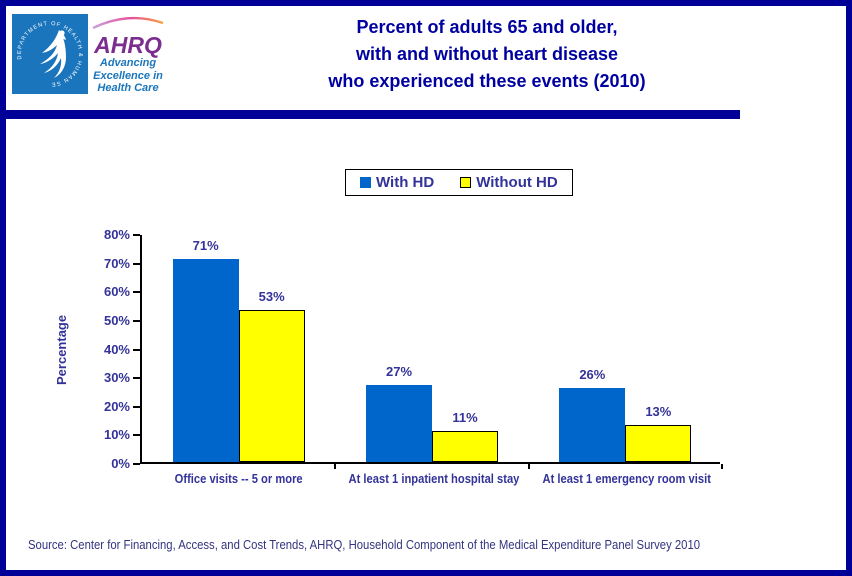 Image resolution: width=852 pixels, height=576 pixels. I want to click on category-label: Office visits -- 5 or more, so click(238, 478).